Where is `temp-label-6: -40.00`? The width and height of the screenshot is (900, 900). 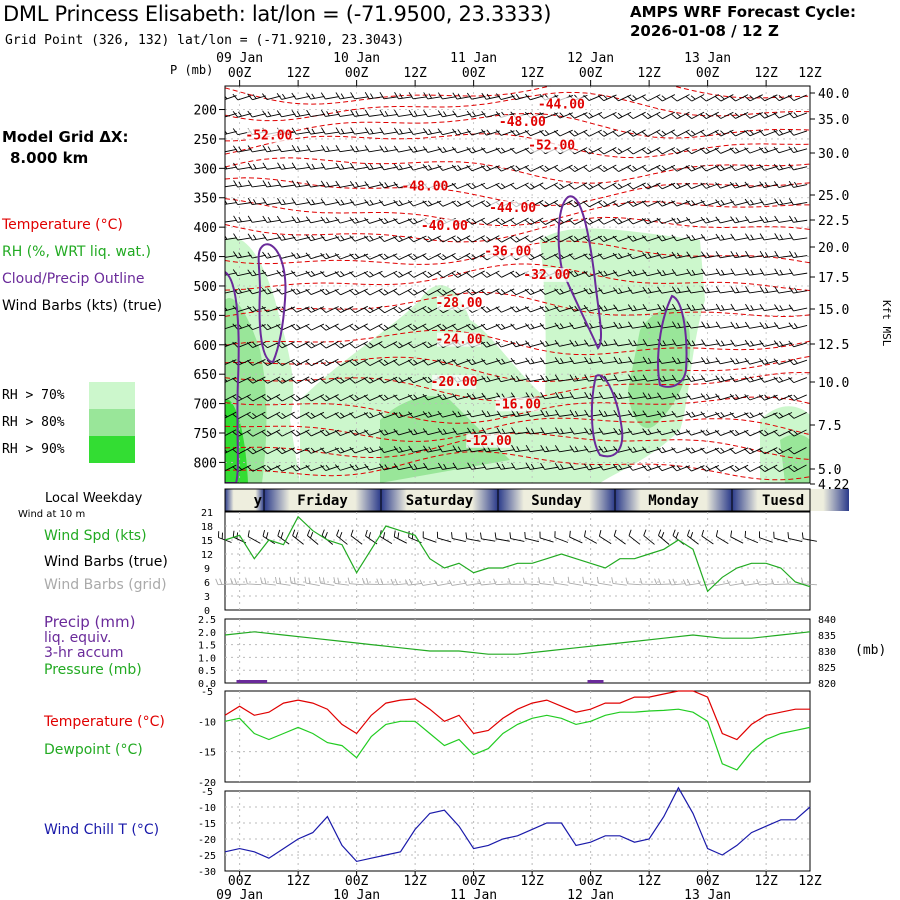
temp-label-6: -40.00 is located at coordinates (444, 226).